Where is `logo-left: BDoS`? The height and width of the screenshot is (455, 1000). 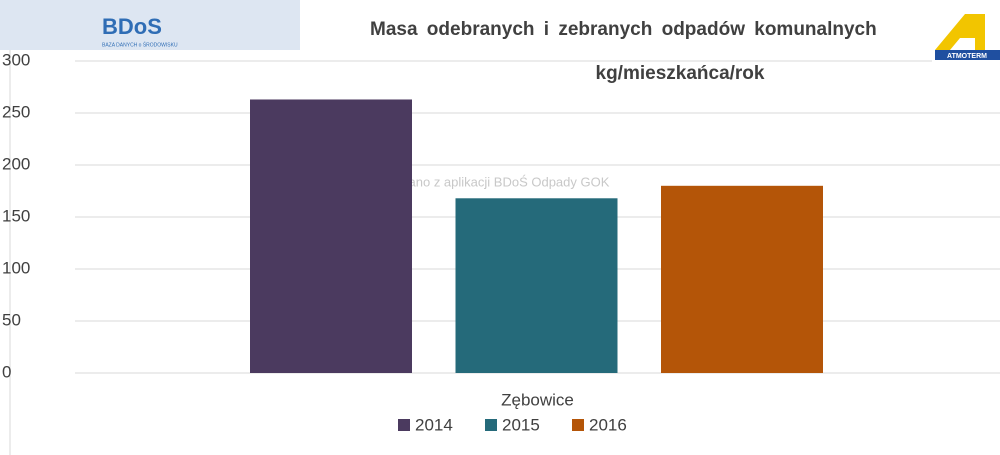
logo-left: BDoS is located at coordinates (132, 26).